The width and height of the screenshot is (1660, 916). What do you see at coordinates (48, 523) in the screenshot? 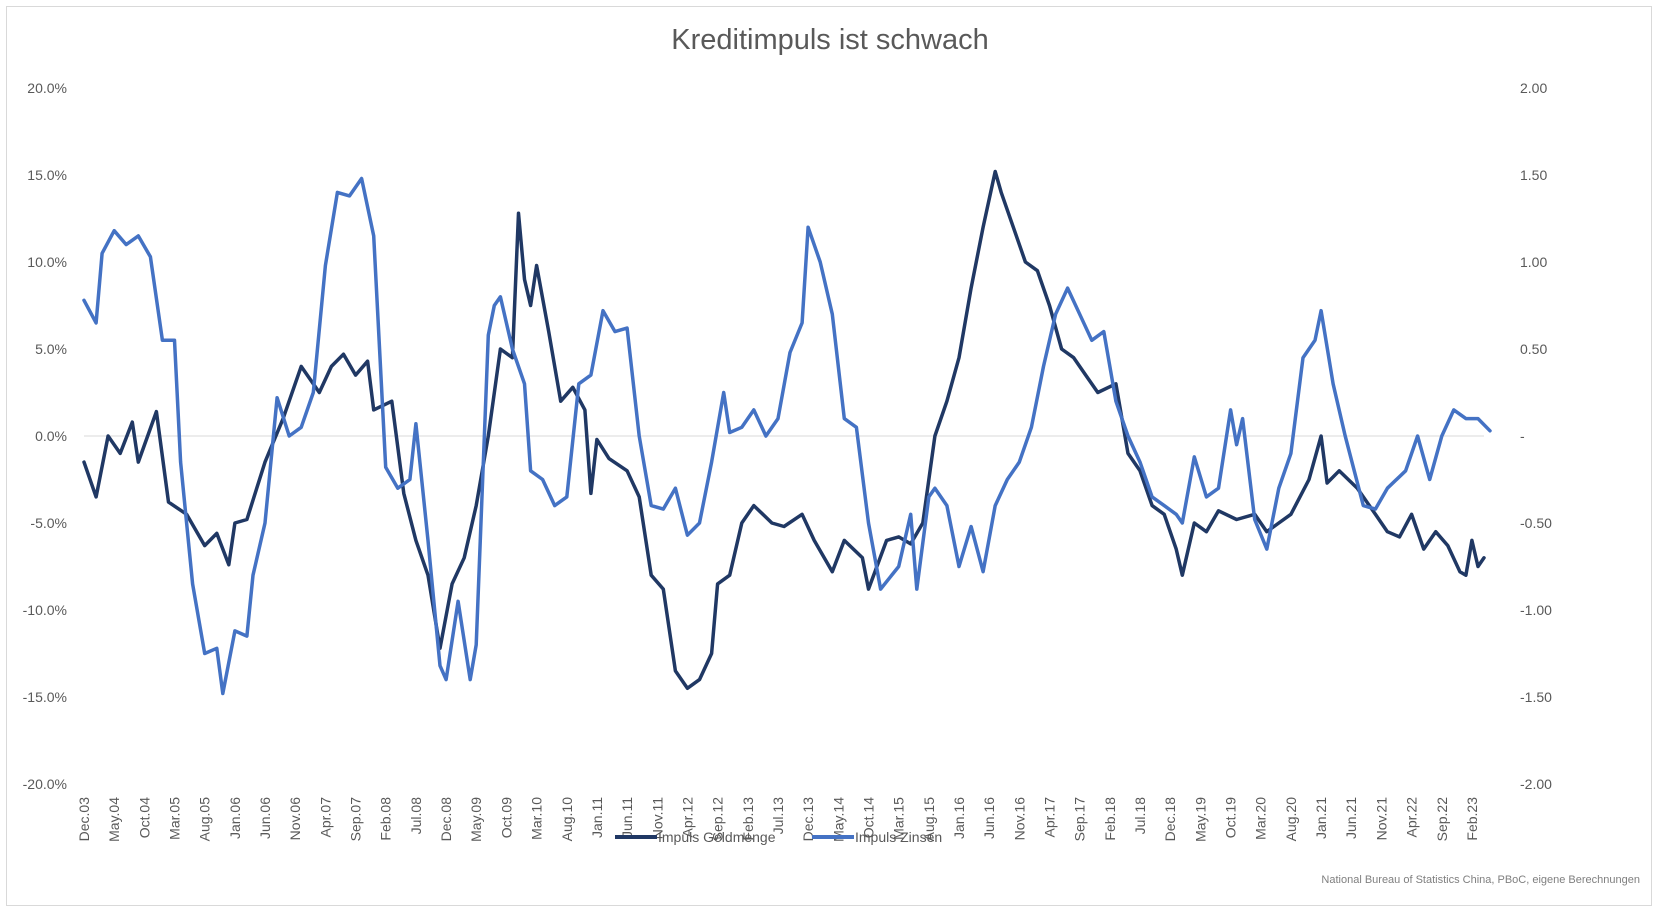
I see `y-left-tick-label: -5.0%` at bounding box center [48, 523].